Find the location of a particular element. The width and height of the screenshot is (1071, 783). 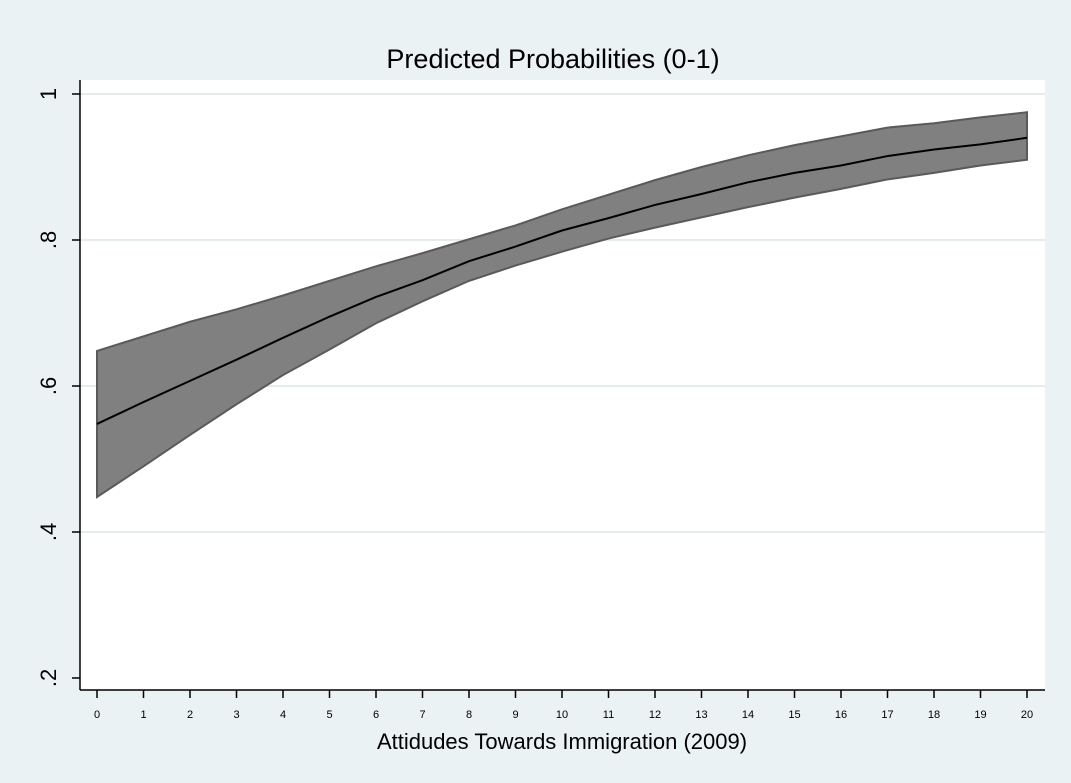

x-tick-label: 20 is located at coordinates (1027, 715).